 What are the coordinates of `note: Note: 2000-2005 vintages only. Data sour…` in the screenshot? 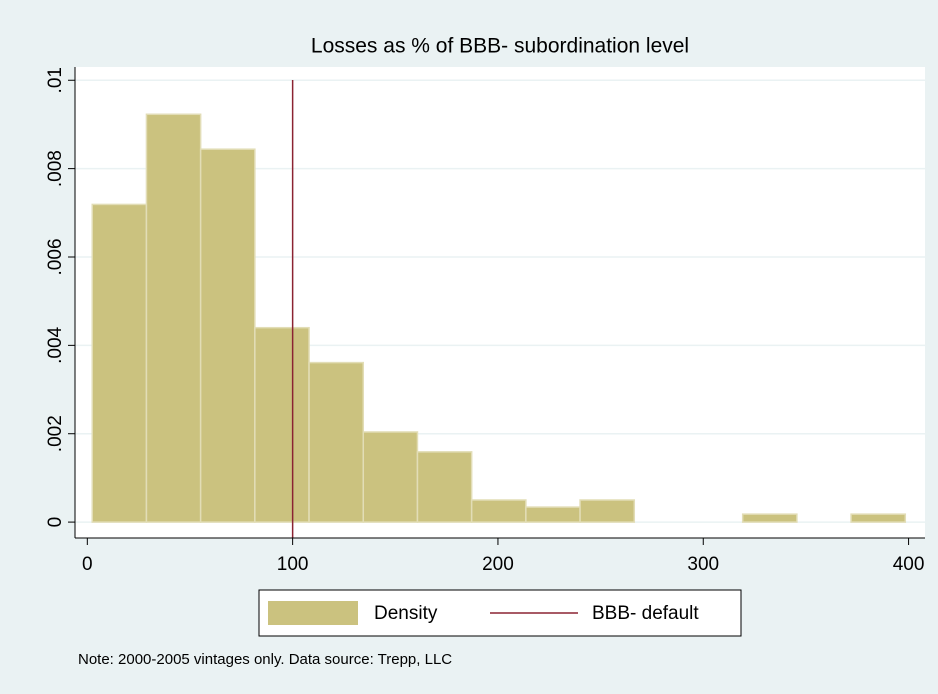 It's located at (265, 659).